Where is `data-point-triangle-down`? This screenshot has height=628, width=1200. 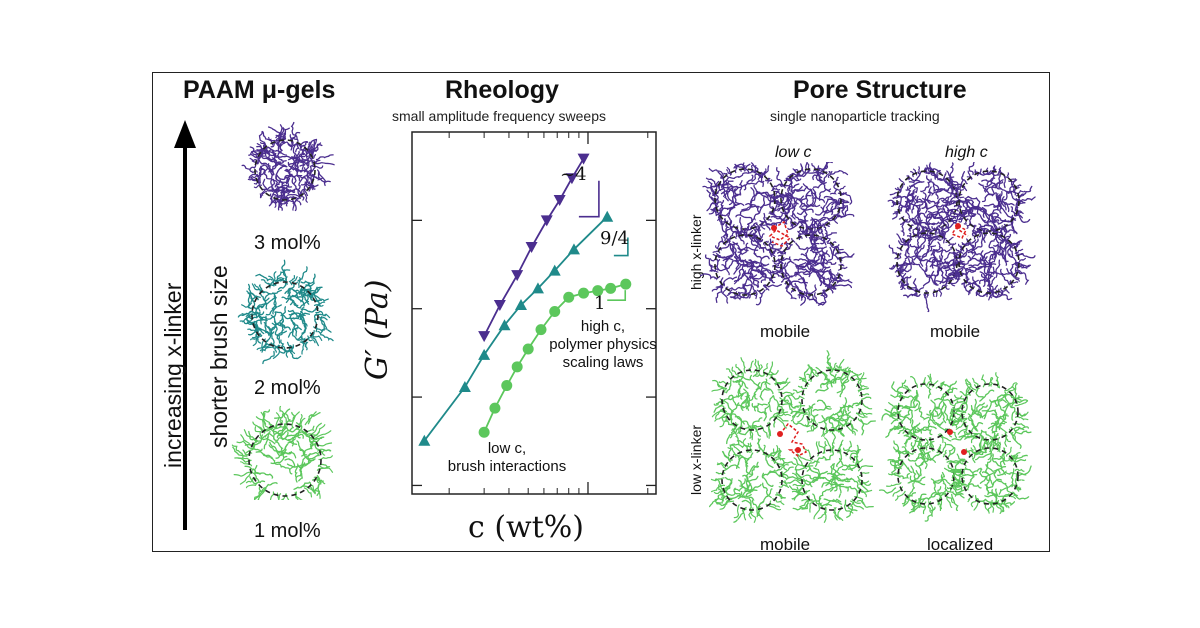
data-point-triangle-down is located at coordinates (499, 306).